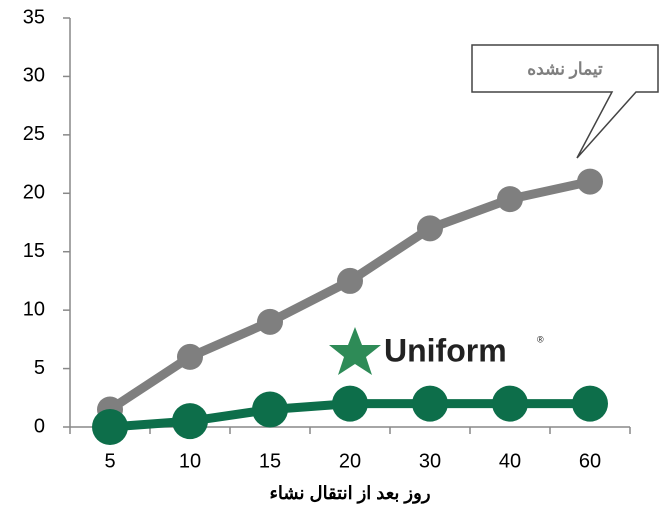 The height and width of the screenshot is (511, 659). What do you see at coordinates (565, 101) in the screenshot?
I see `callout` at bounding box center [565, 101].